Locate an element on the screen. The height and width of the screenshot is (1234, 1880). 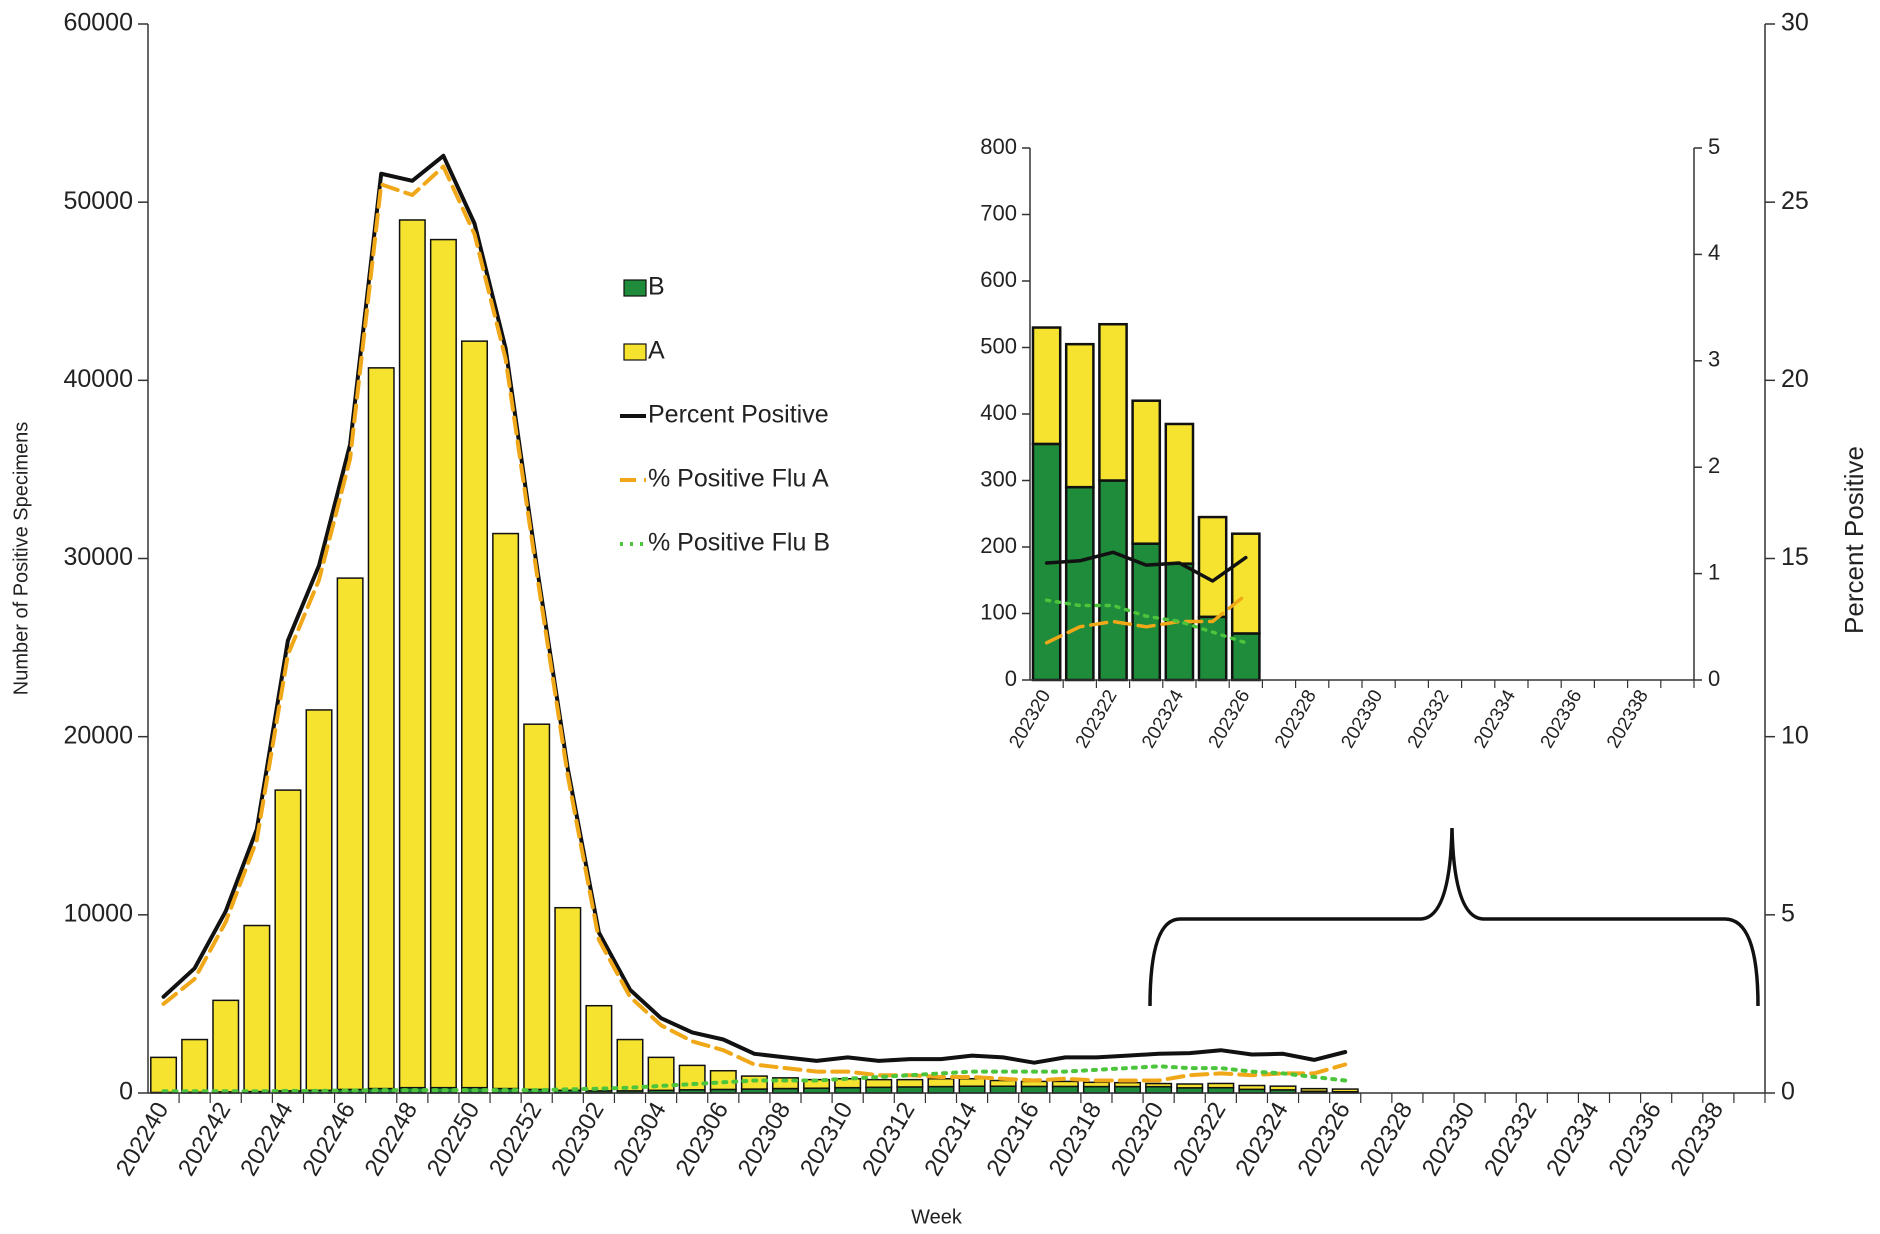
y-tick-label: 700 is located at coordinates (998, 212).